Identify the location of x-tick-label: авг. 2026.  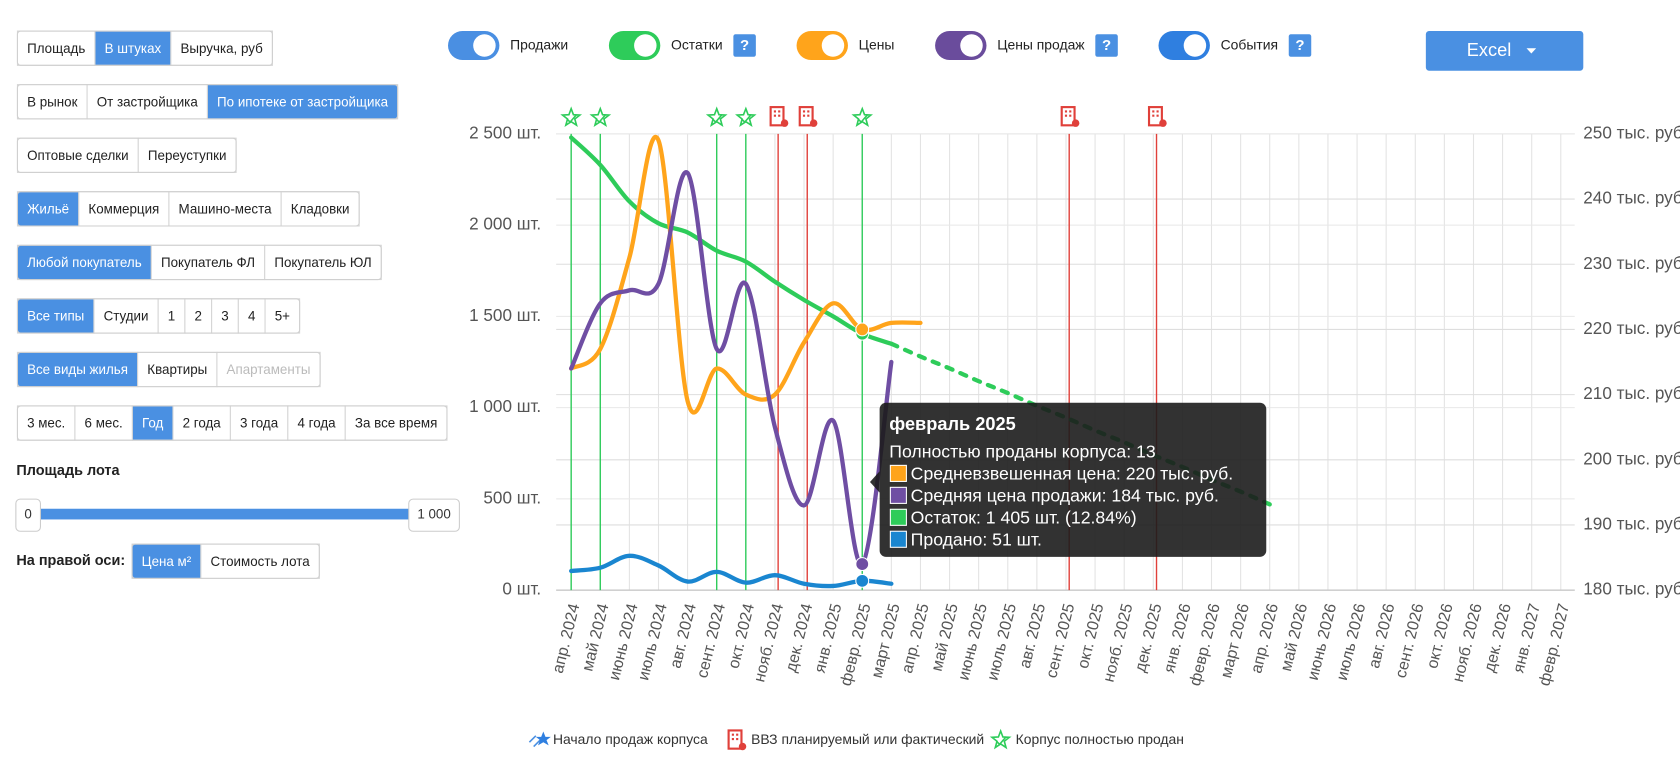
(1381, 636).